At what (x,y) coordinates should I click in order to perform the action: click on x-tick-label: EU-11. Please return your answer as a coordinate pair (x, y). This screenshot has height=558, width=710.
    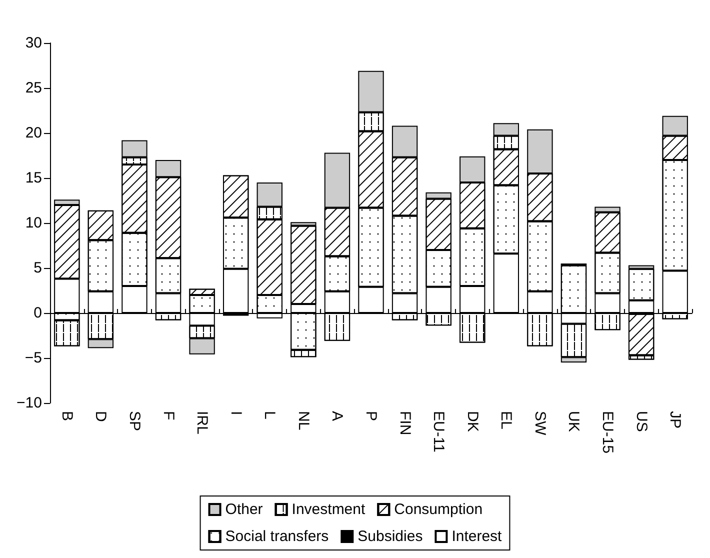
    Looking at the image, I should click on (439, 431).